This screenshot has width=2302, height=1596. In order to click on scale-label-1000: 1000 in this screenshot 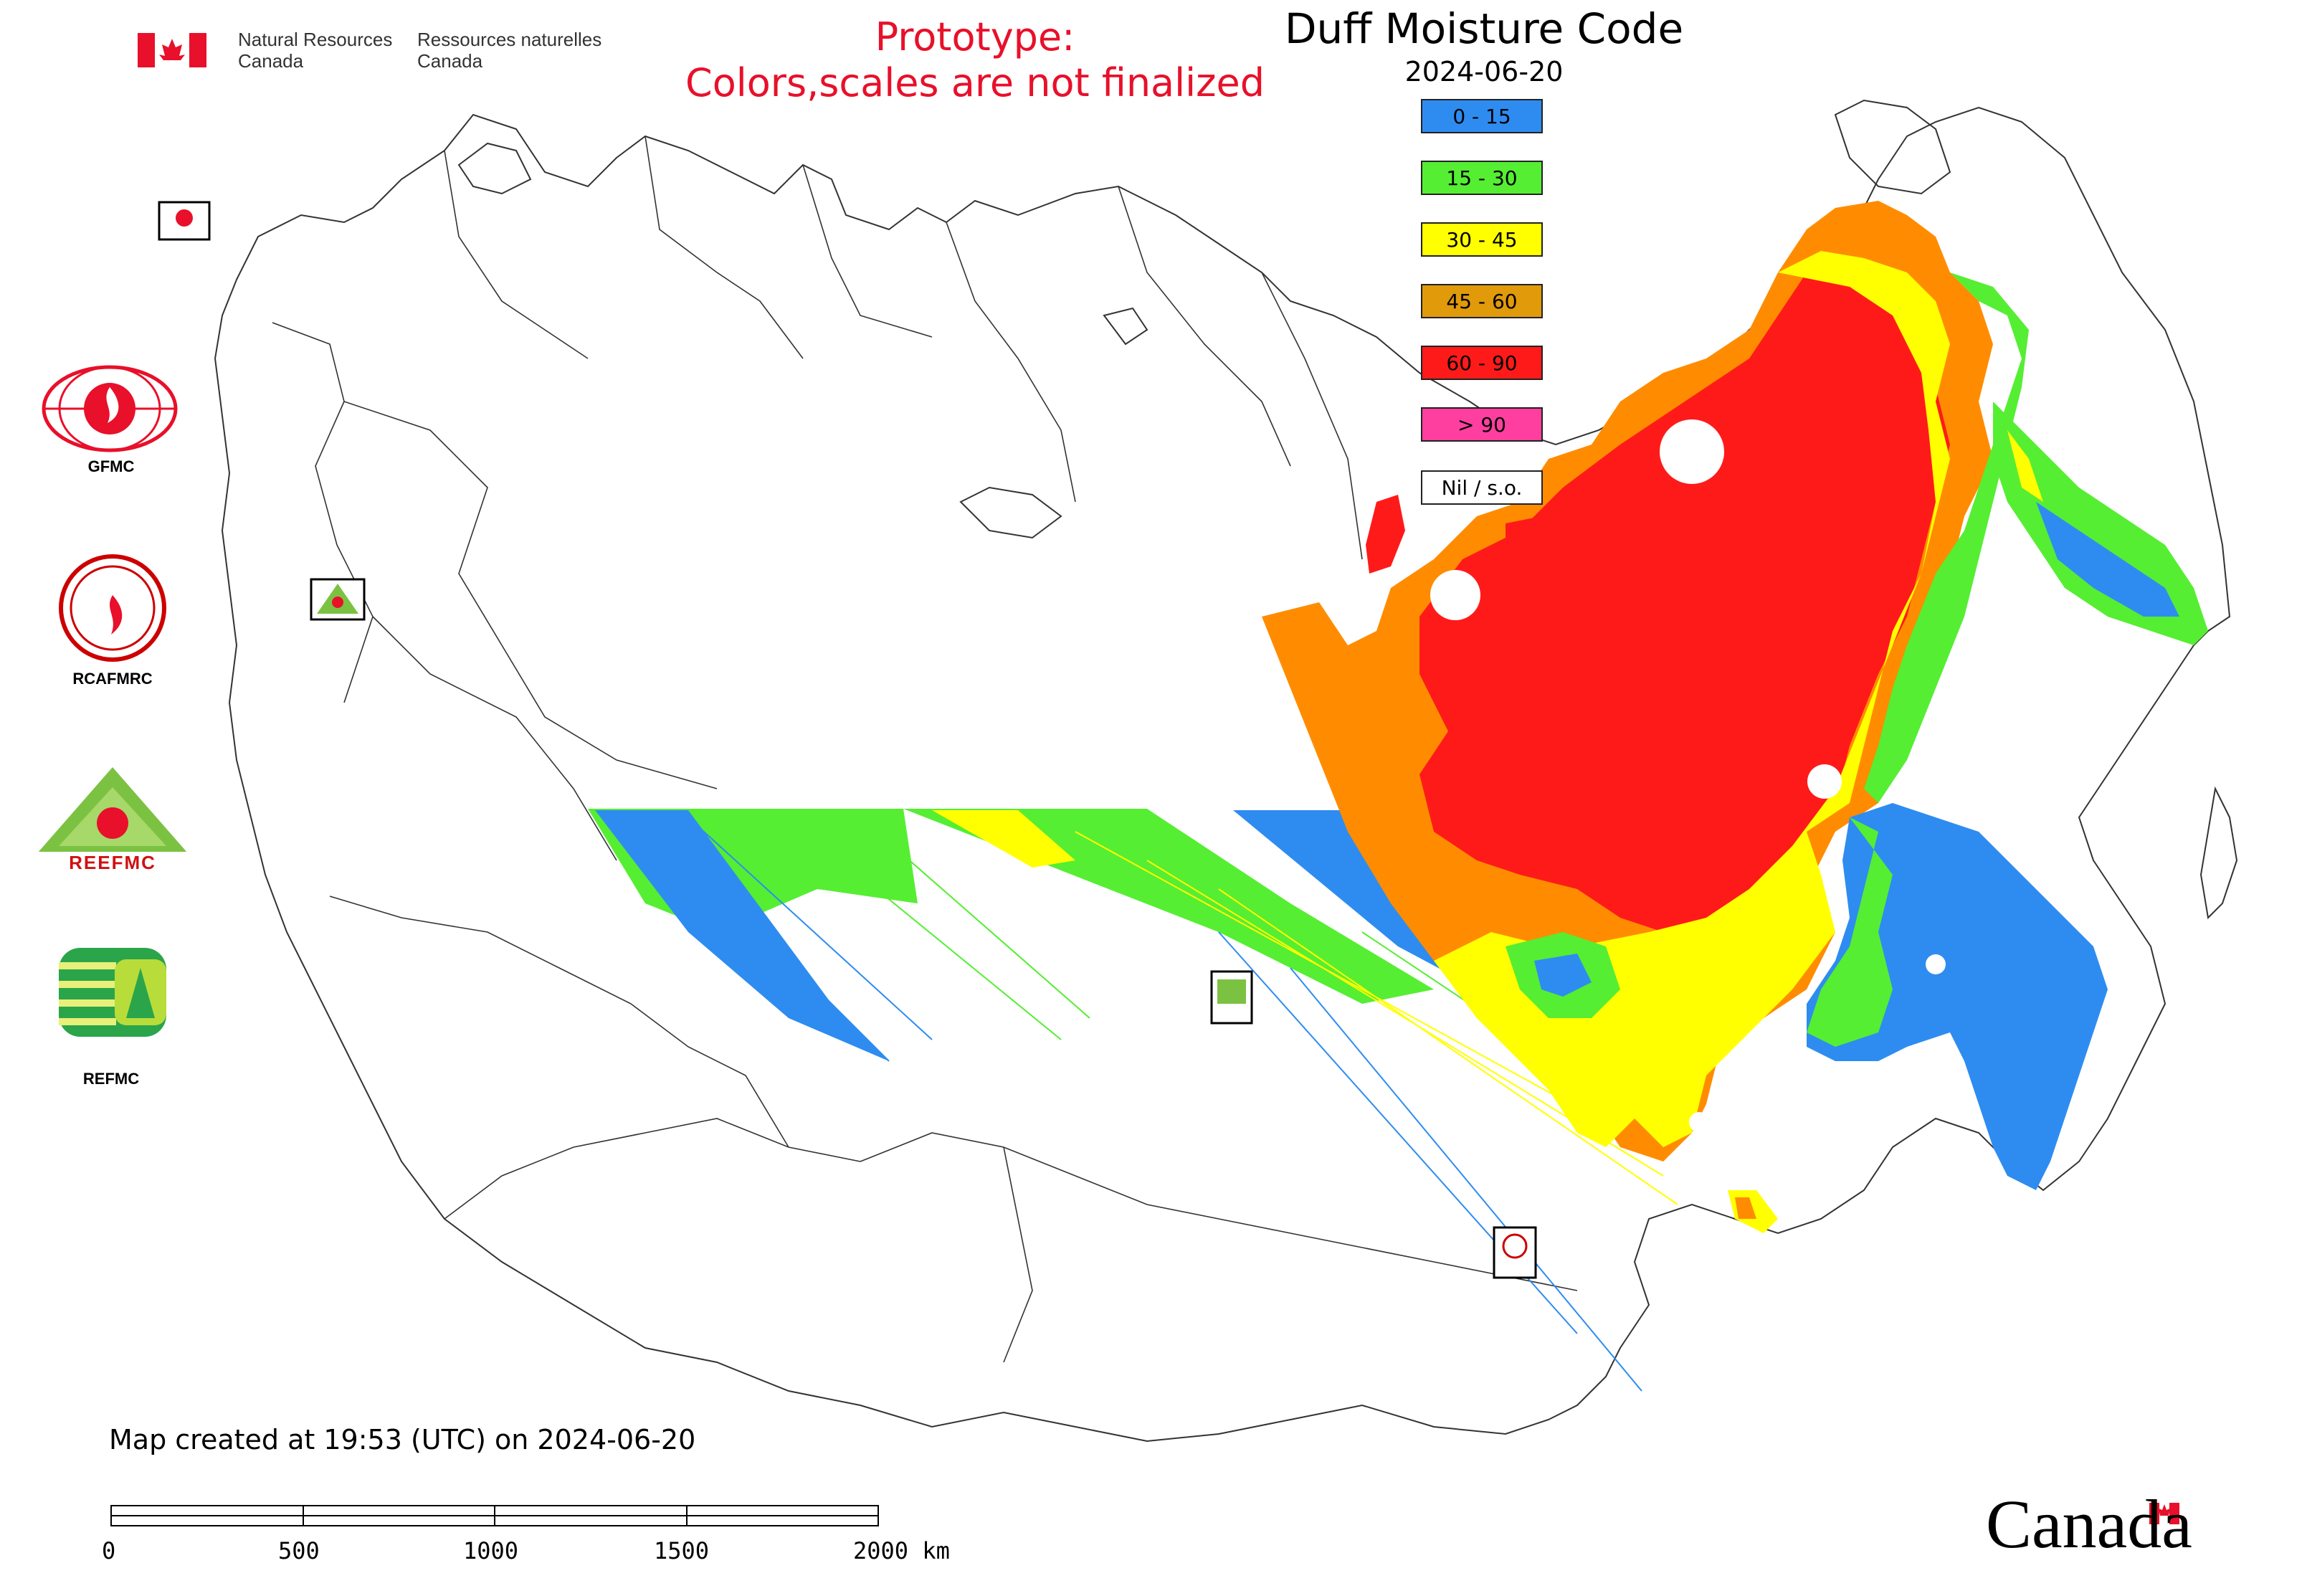, I will do `click(491, 1550)`.